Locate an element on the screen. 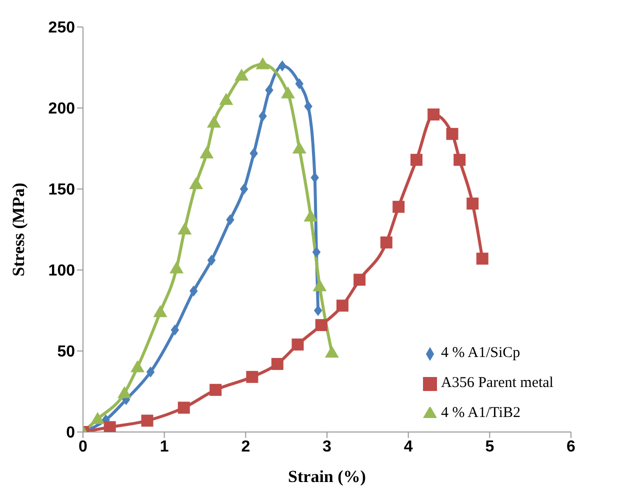 The height and width of the screenshot is (500, 617). y-tick-label: 200 is located at coordinates (62, 109).